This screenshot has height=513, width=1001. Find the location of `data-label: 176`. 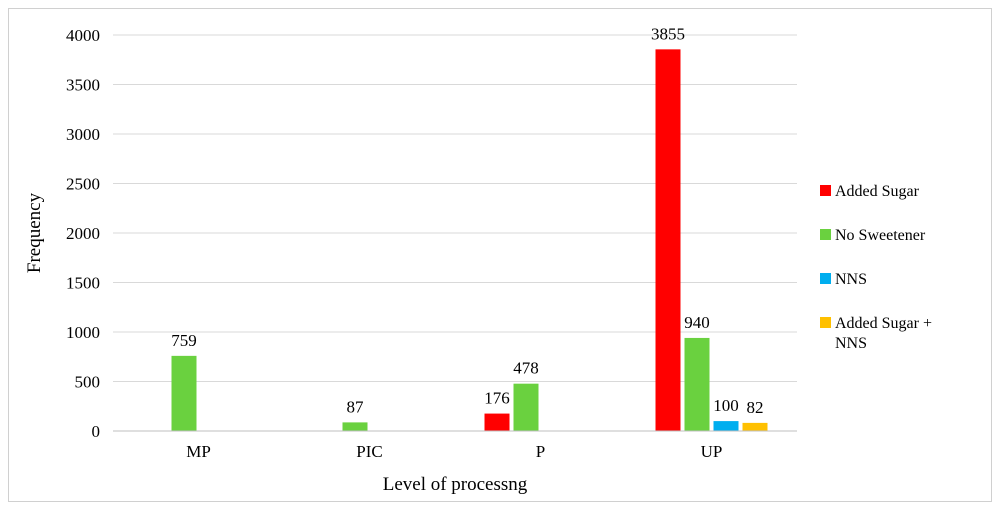

data-label: 176 is located at coordinates (497, 398).